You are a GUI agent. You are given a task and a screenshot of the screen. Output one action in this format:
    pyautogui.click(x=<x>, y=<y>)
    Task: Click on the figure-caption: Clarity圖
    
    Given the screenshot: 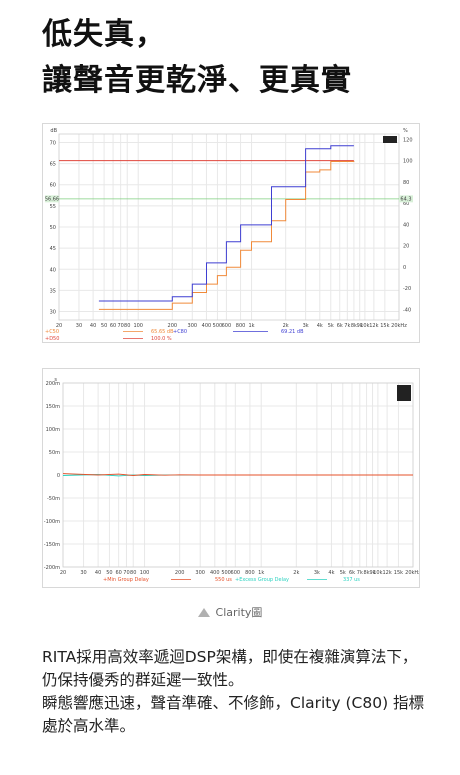 What is the action you would take?
    pyautogui.click(x=230, y=612)
    